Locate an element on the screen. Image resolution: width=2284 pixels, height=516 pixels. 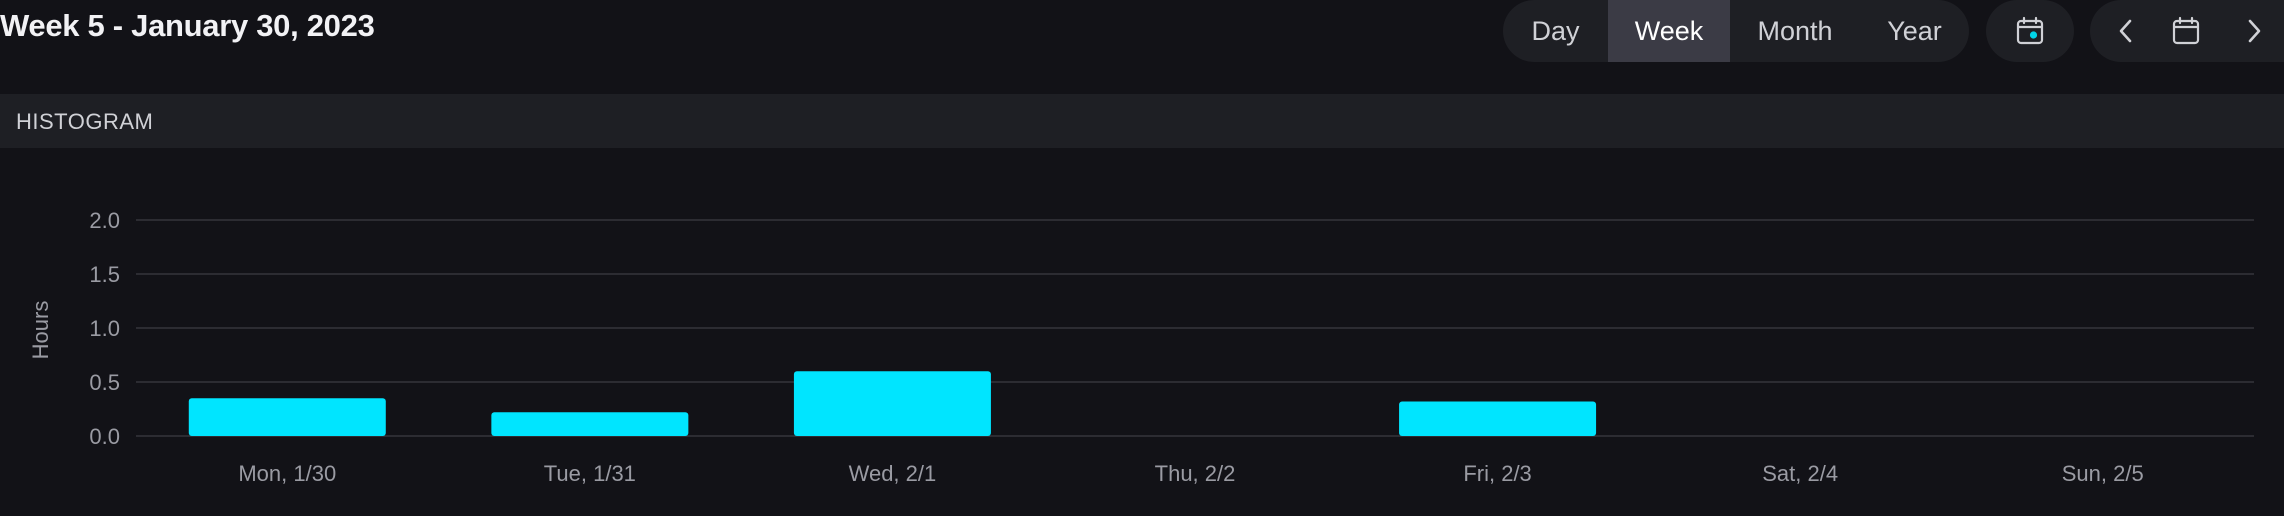
y-tick-labels: 0.0 0.5 1.0 1.5 2.0 is located at coordinates (104, 328).